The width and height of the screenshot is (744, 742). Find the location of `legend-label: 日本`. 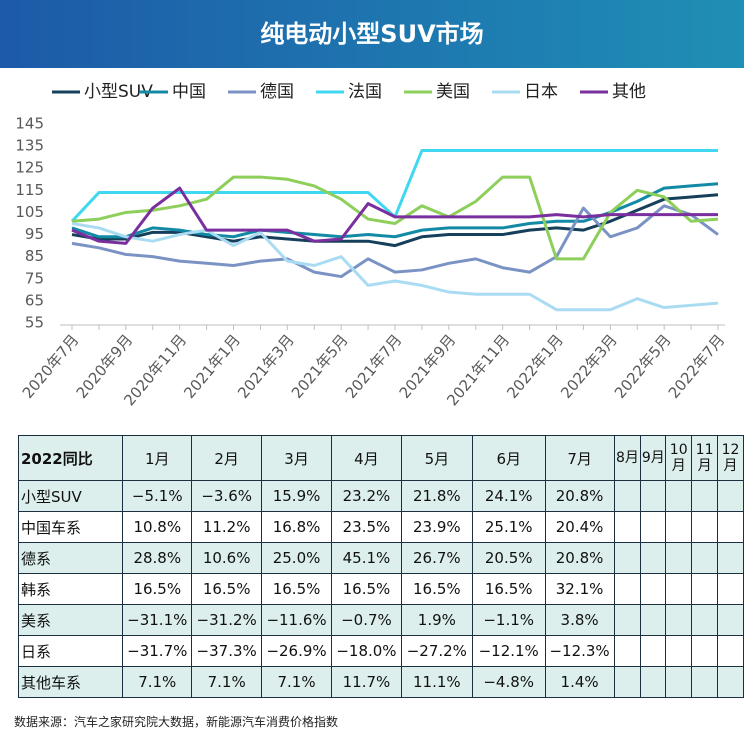

legend-label: 日本 is located at coordinates (541, 92).